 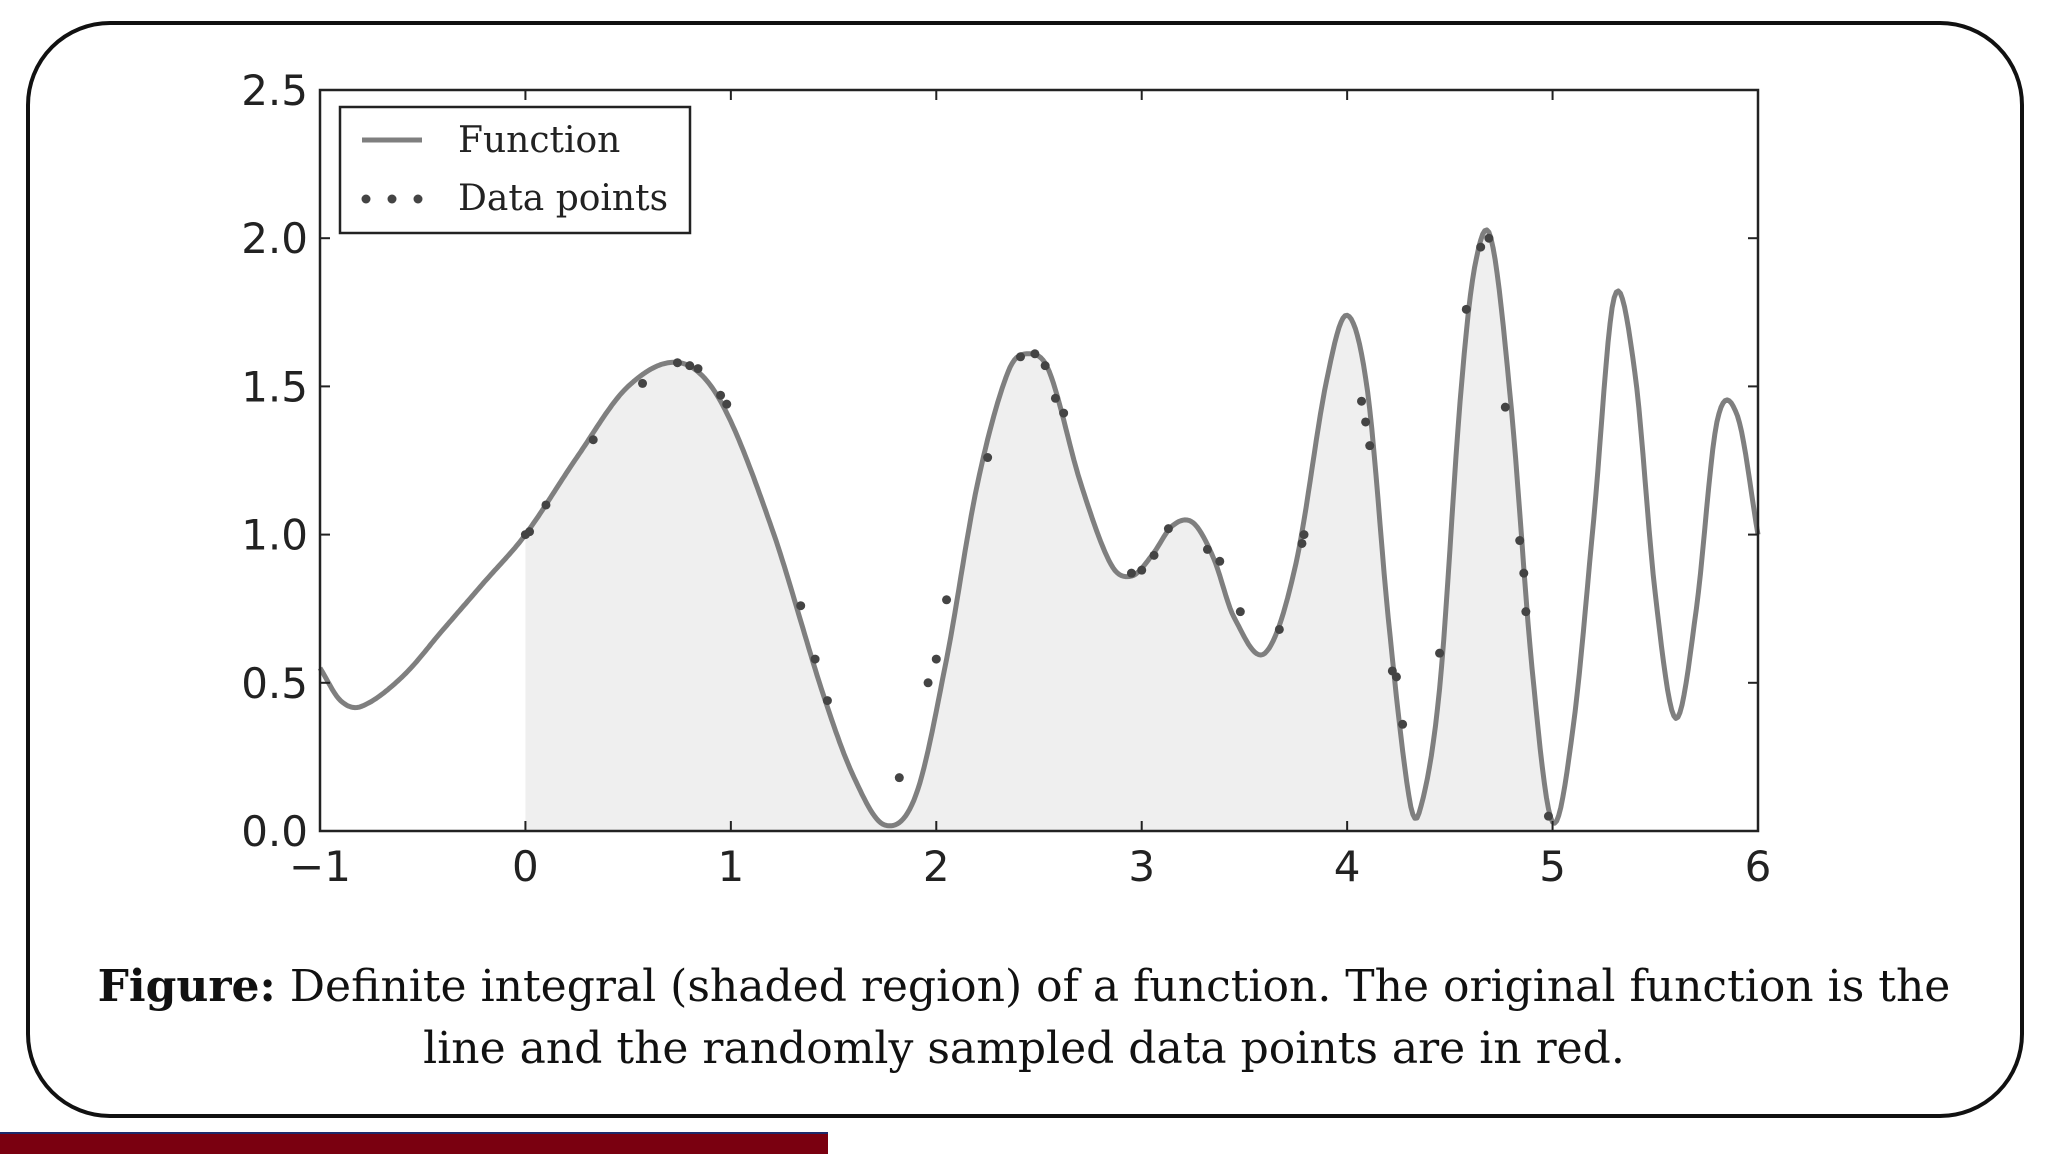 What do you see at coordinates (539, 140) in the screenshot?
I see `legend-label-function: Function` at bounding box center [539, 140].